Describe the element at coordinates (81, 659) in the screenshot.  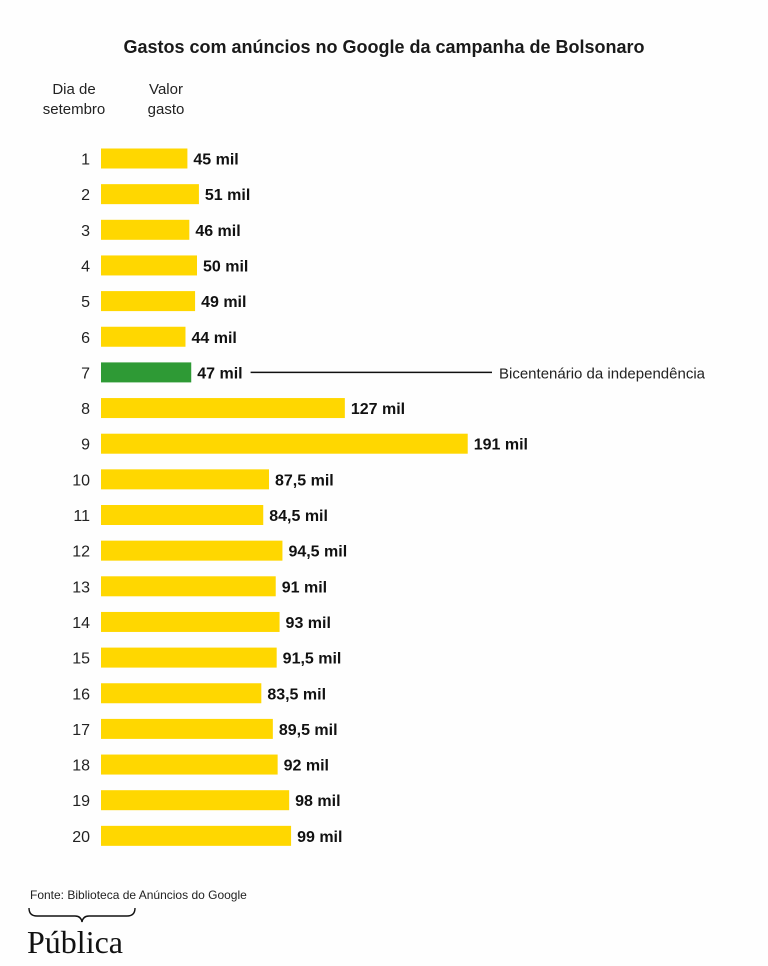
I see `category-label: 15` at that location.